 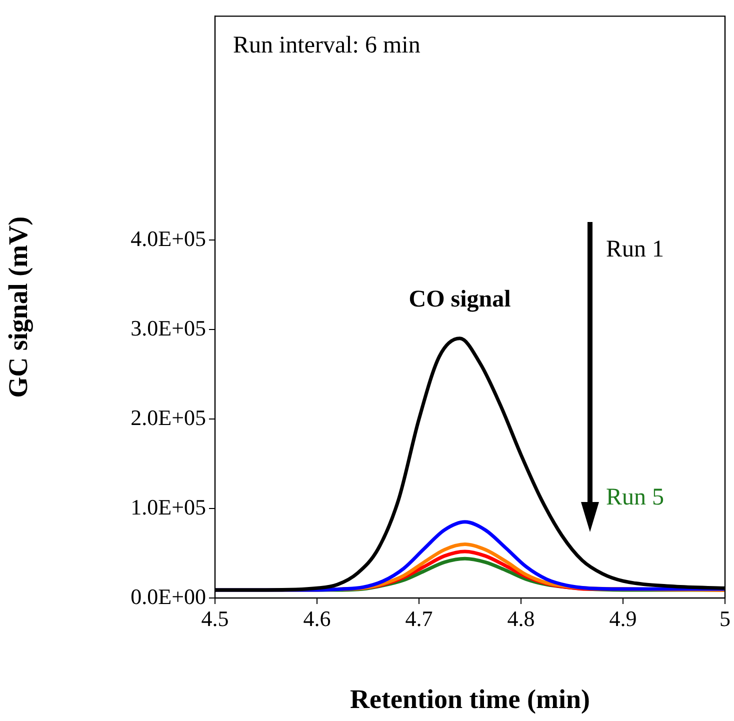 I want to click on x-tick-label: 4.6, so click(x=317, y=618).